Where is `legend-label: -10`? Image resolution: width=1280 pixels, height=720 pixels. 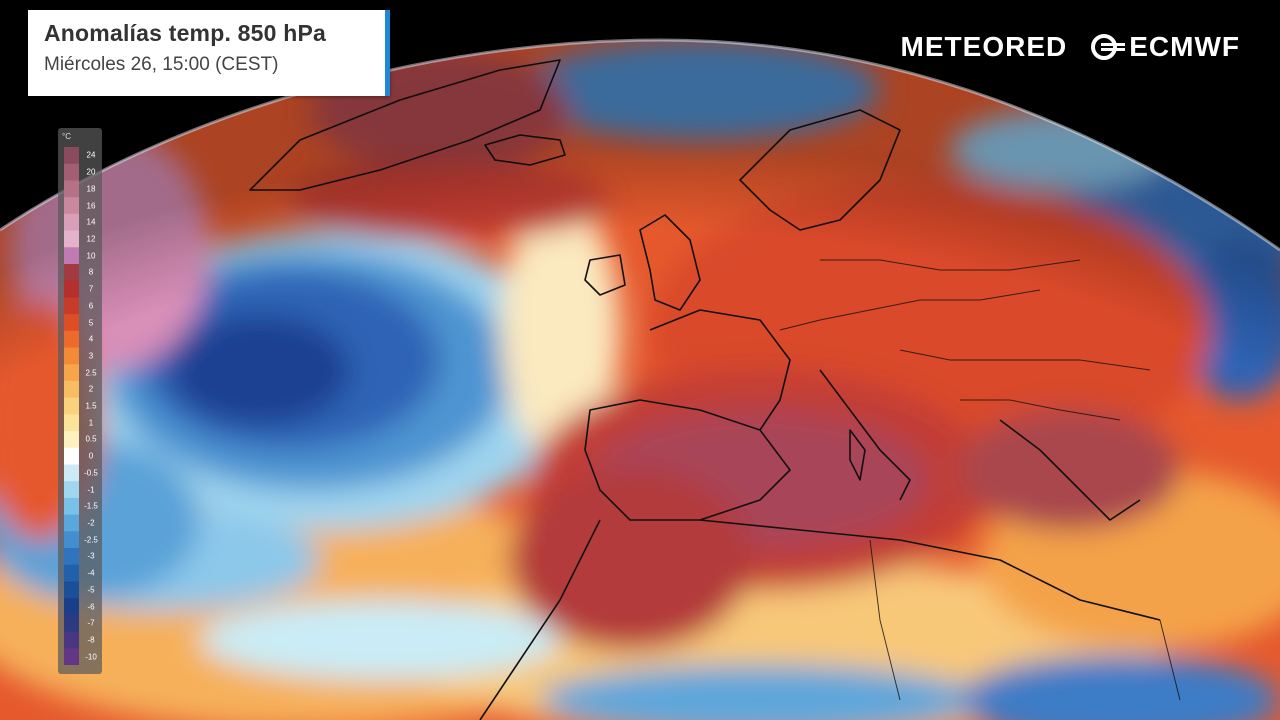
legend-label: -10 is located at coordinates (91, 657).